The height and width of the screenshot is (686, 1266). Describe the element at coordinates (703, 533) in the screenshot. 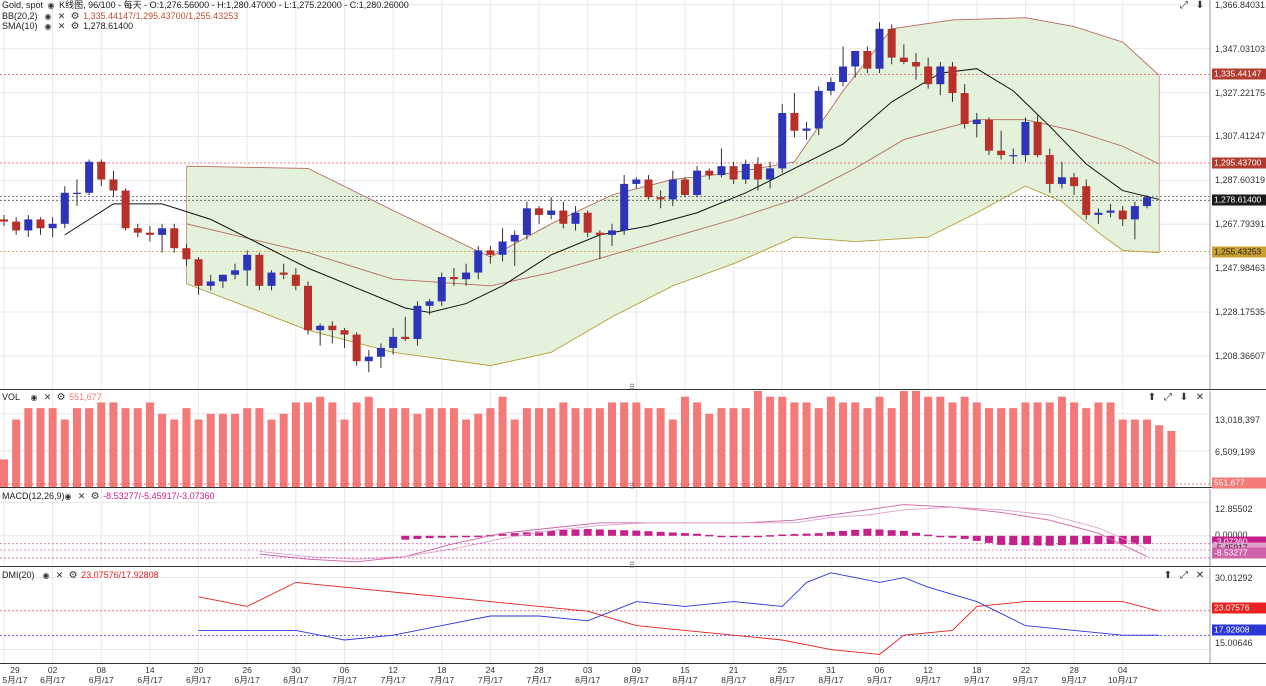

I see `macd-signal-line` at that location.